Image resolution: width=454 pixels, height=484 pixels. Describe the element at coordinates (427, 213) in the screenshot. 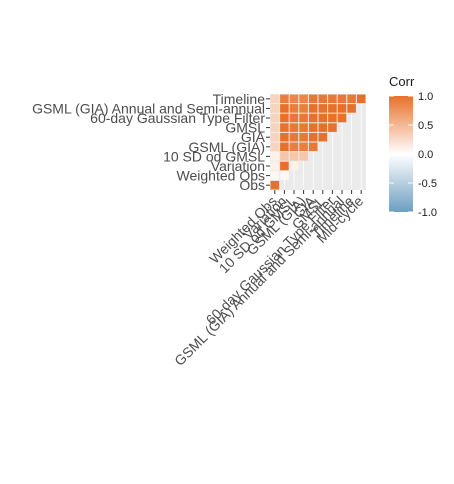

I see `legend-tick-label: -1.0` at that location.